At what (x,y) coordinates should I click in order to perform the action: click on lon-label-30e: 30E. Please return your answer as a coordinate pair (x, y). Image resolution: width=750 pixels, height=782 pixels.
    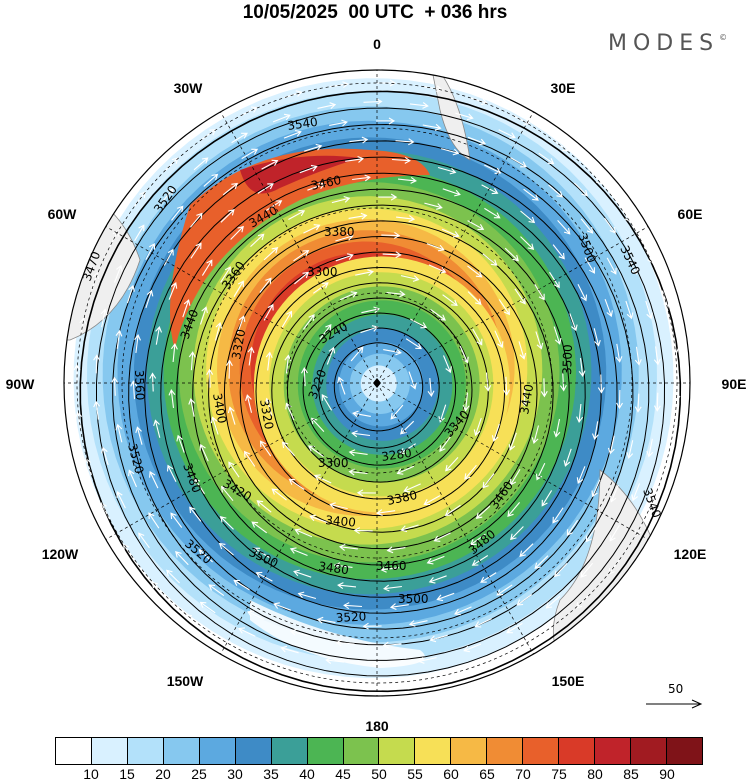
    Looking at the image, I should click on (563, 88).